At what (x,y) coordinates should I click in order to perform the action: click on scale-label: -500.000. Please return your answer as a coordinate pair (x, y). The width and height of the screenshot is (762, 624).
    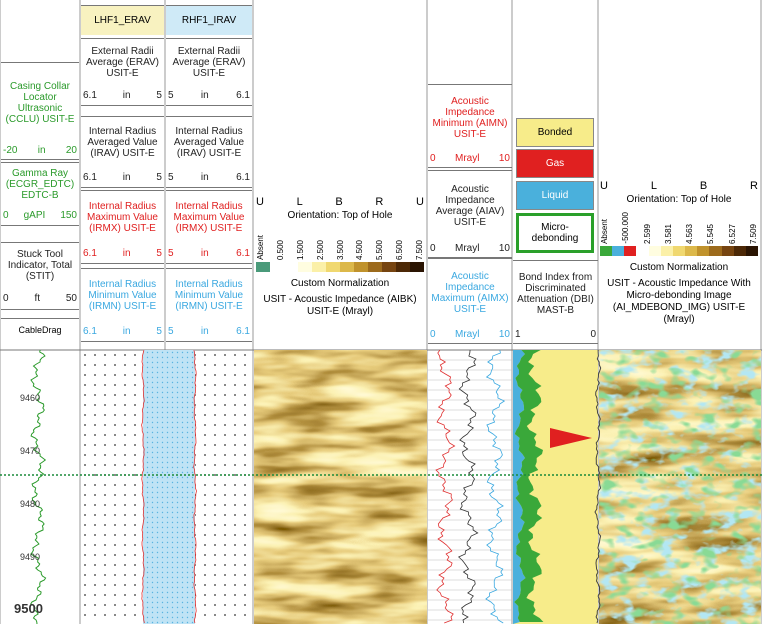
    Looking at the image, I should click on (626, 228).